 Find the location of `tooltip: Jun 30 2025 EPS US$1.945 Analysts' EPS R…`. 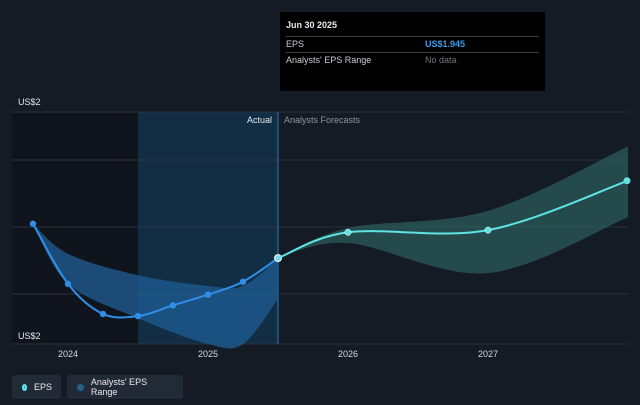

tooltip: Jun 30 2025 EPS US$1.945 Analysts' EPS R… is located at coordinates (412, 51).